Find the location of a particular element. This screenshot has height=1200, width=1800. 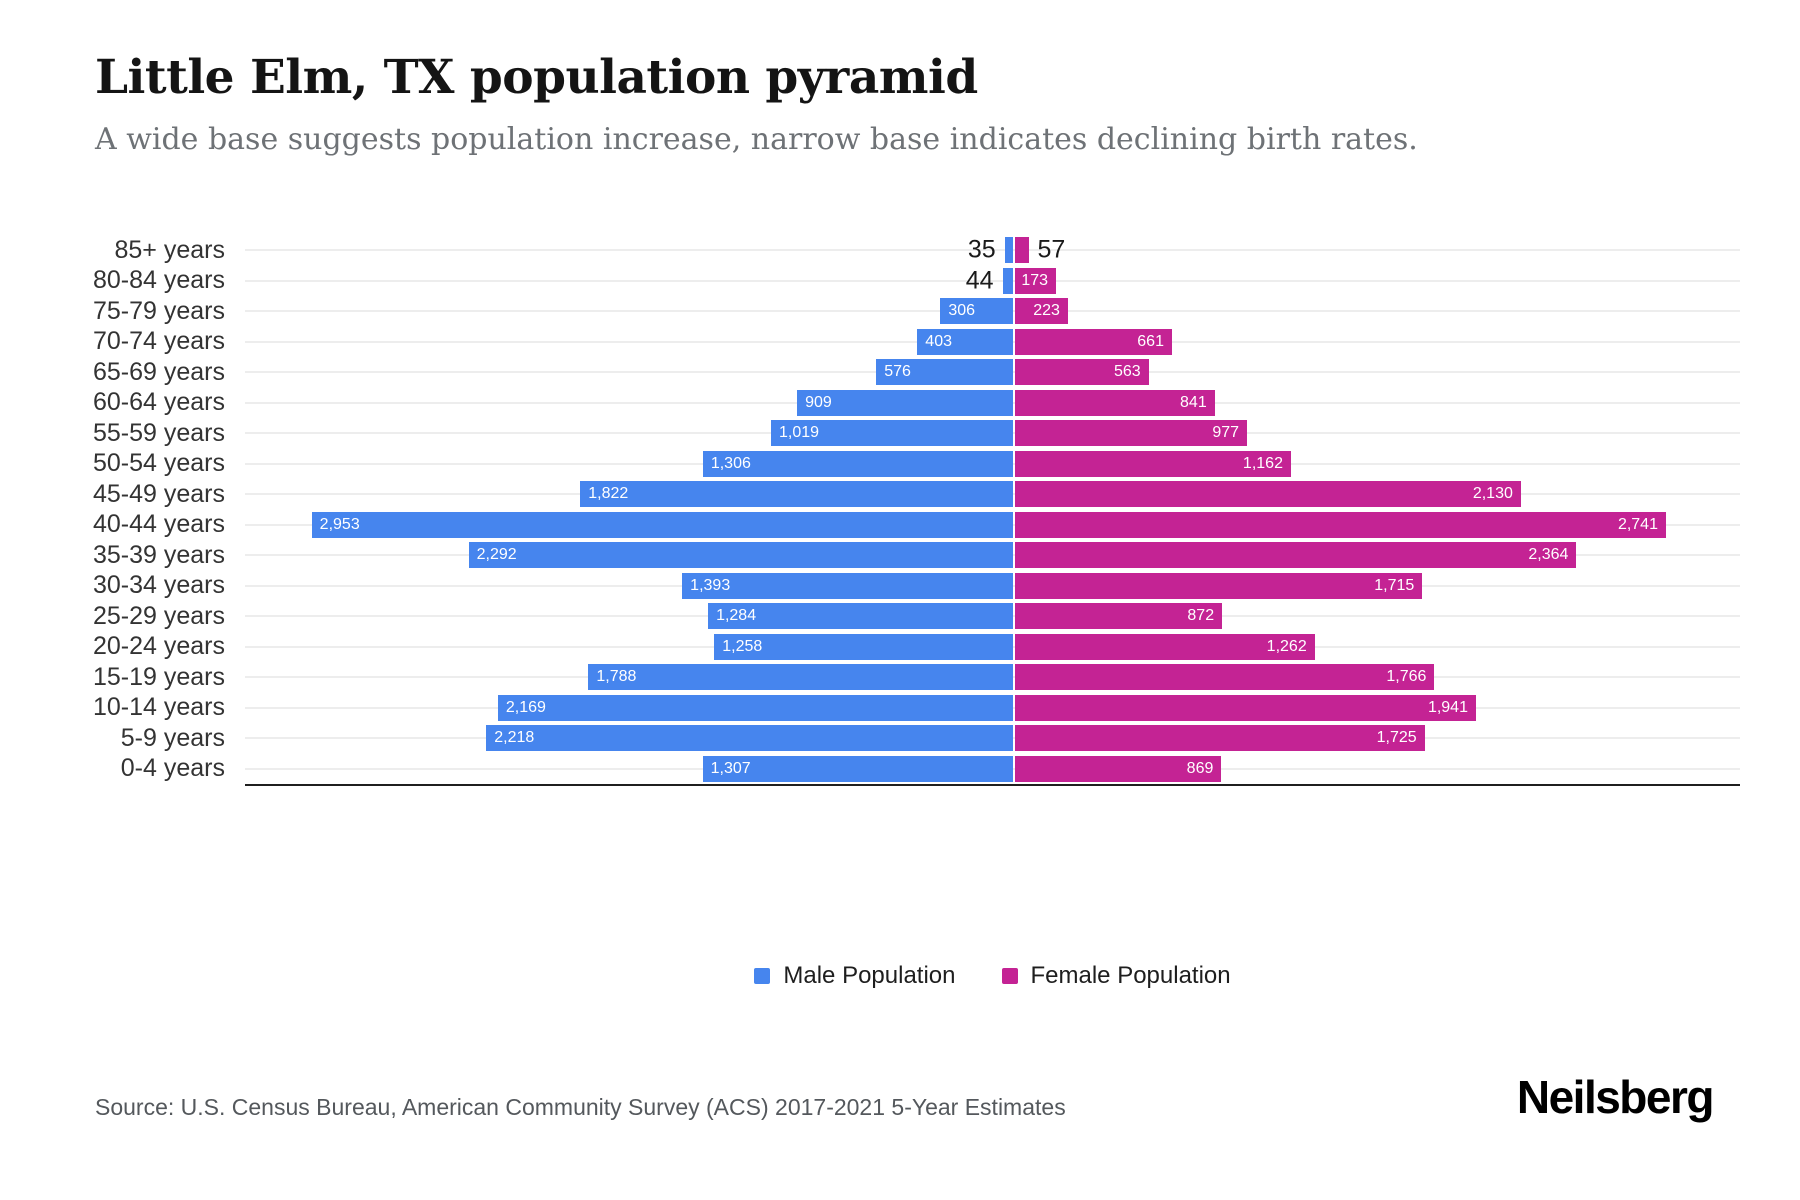

plot-area: 576 563 is located at coordinates (992, 372).